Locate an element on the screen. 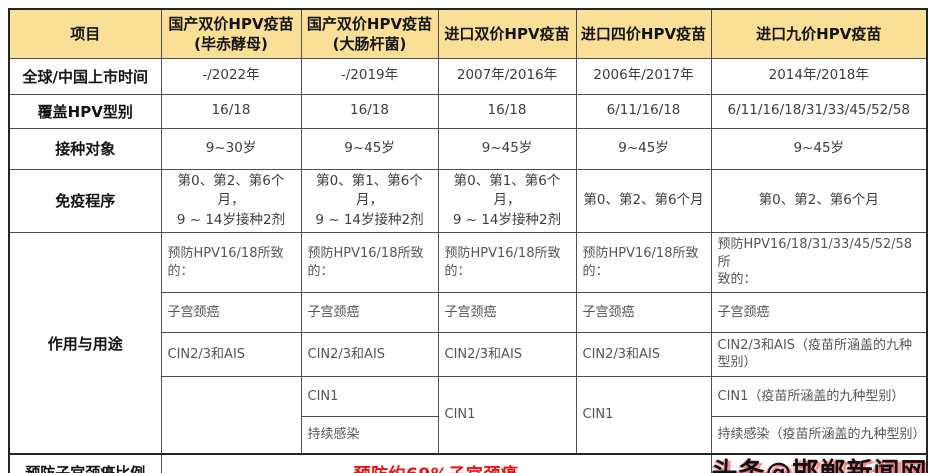 Image resolution: width=932 pixels, height=473 pixels. cell-cin23-c3: CIN2/3和AIS is located at coordinates (507, 354).